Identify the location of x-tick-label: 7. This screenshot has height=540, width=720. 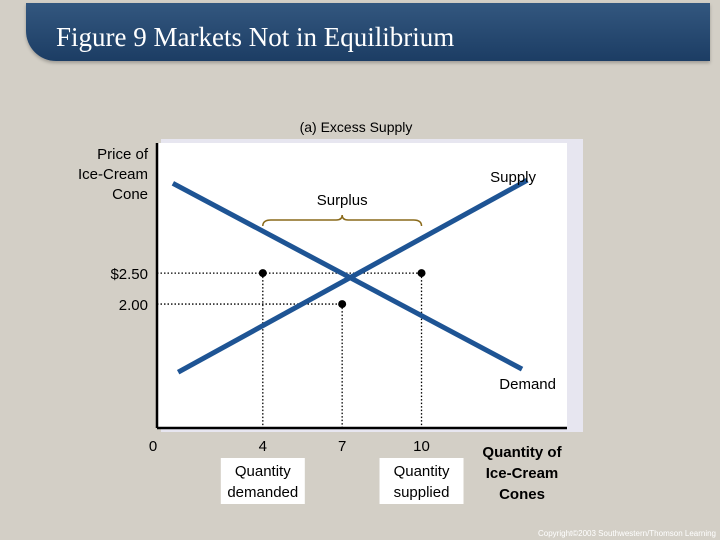
(342, 446).